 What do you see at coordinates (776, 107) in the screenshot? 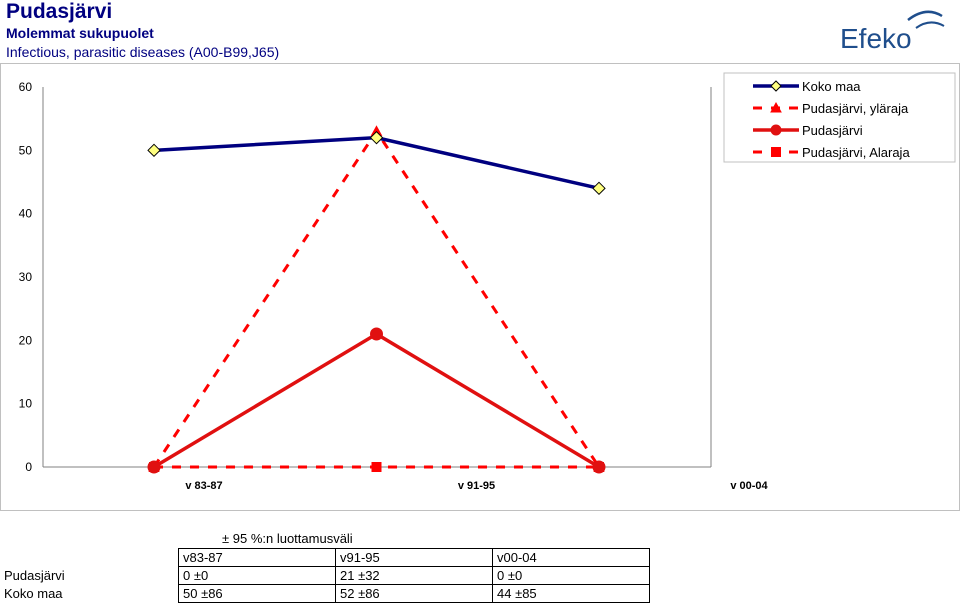
I see `data-point-triangle` at bounding box center [776, 107].